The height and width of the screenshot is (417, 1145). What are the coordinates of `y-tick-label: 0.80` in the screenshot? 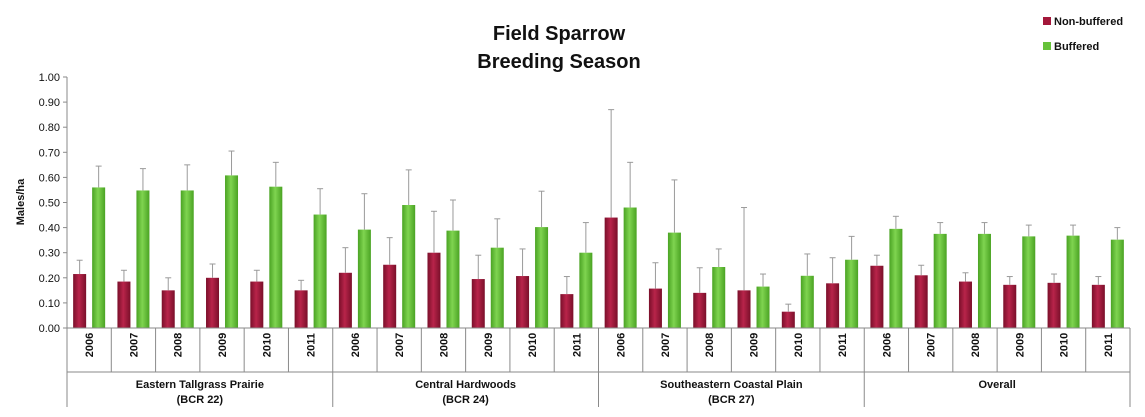 It's located at (49, 128).